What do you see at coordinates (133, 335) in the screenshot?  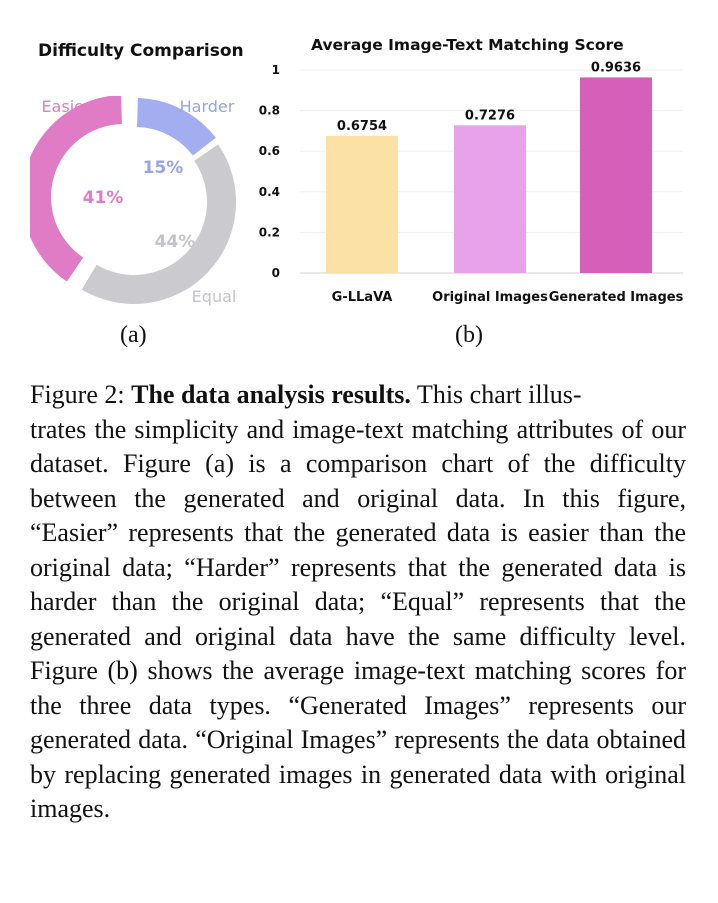 I see `subfigure-label-a: (a)` at bounding box center [133, 335].